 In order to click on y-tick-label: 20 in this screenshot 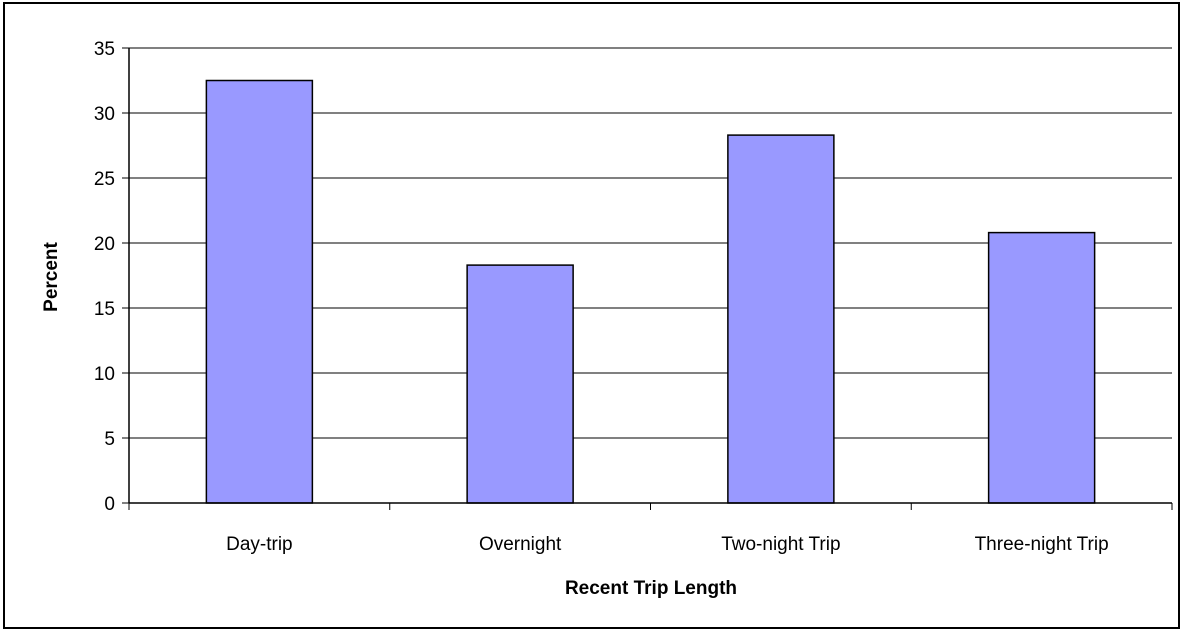, I will do `click(104, 244)`.